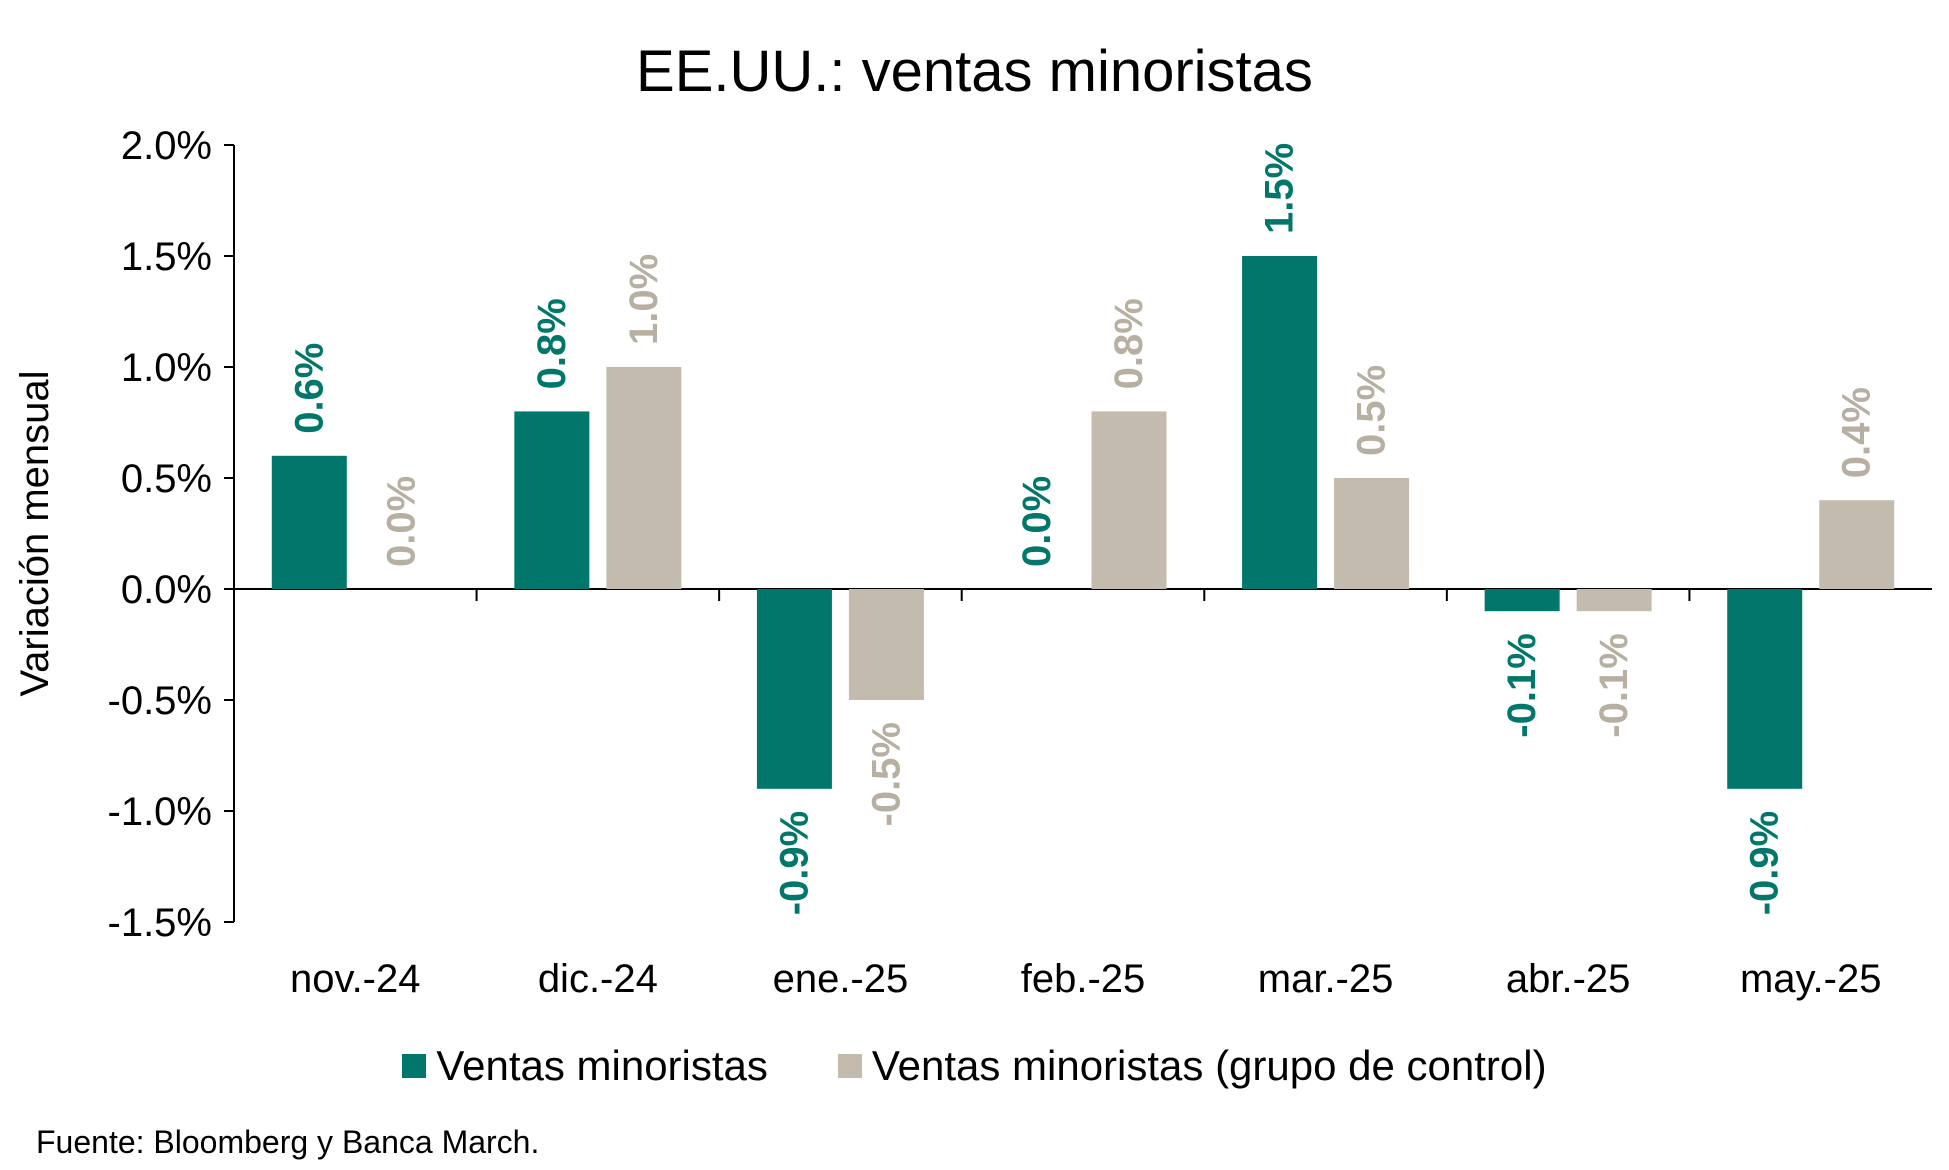 The image size is (1949, 1170). Describe the element at coordinates (1037, 521) in the screenshot. I see `data-label-ventas: 0.0%` at that location.